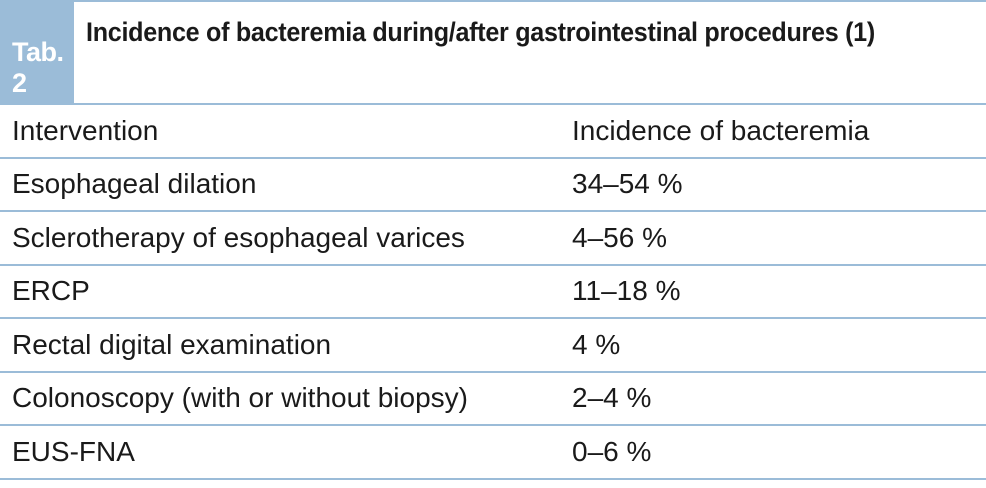 This screenshot has width=986, height=488. What do you see at coordinates (240, 398) in the screenshot?
I see `intervention-cell: Colonoscopy (with or without biopsy)` at bounding box center [240, 398].